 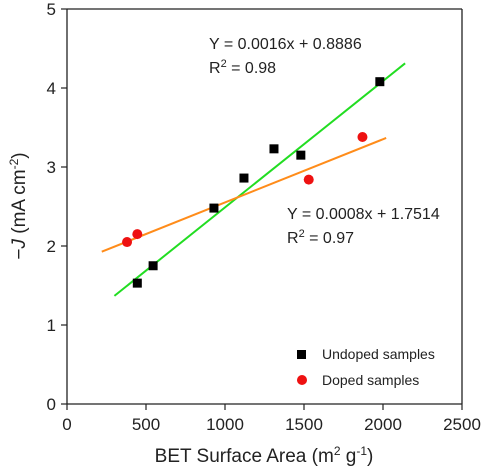 I want to click on x-tick-label: 1500, so click(x=304, y=424).